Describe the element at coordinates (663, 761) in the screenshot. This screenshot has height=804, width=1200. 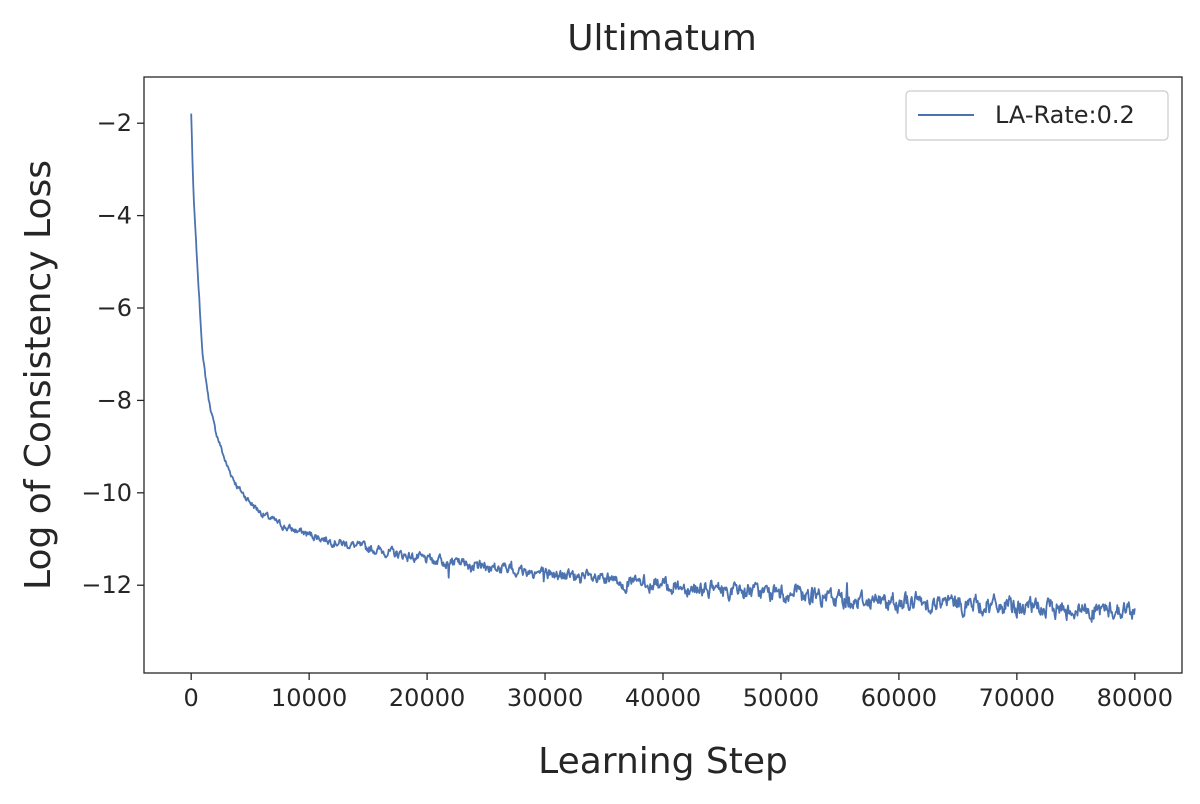
I see `x-axis-label: Learning Step` at that location.